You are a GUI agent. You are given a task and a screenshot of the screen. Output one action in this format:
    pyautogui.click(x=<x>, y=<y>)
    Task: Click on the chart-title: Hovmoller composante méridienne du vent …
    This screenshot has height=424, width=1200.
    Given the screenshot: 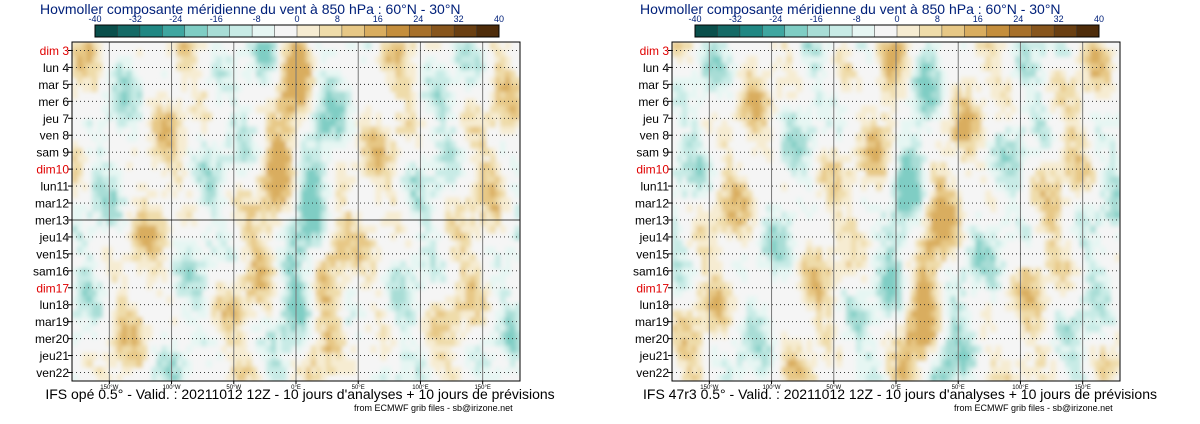 What is the action you would take?
    pyautogui.click(x=850, y=9)
    